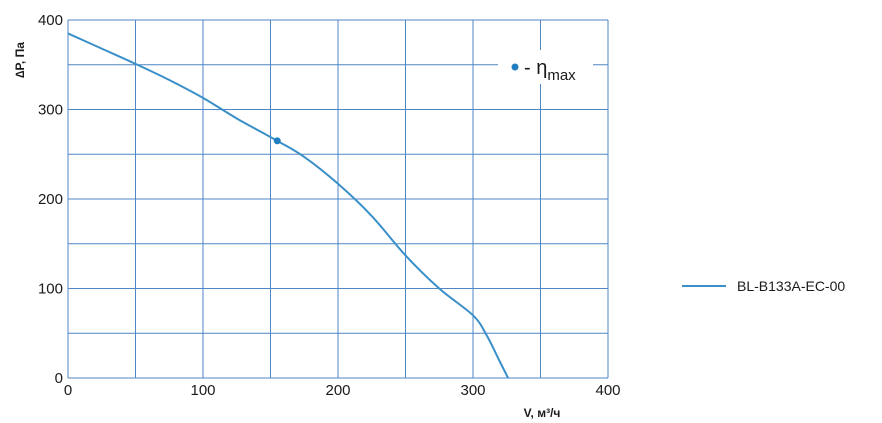  What do you see at coordinates (68, 390) in the screenshot?
I see `x-tick-label: 0` at bounding box center [68, 390].